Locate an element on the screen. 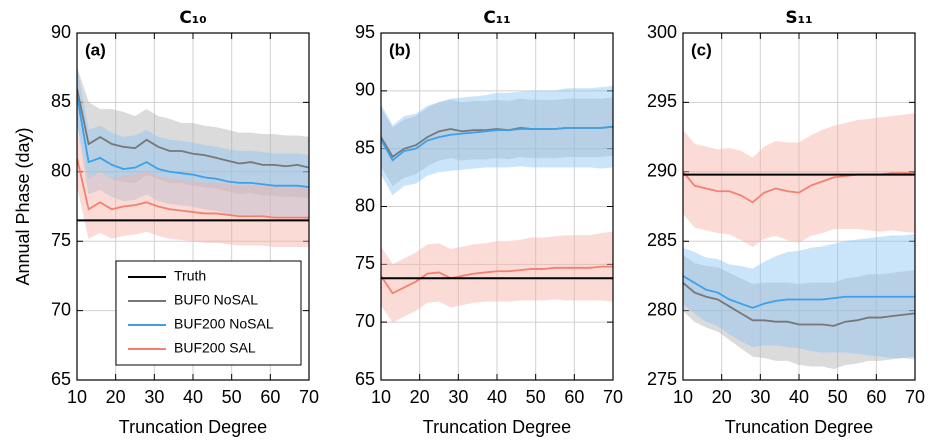 Image resolution: width=934 pixels, height=444 pixels. y-tick-label: 285 is located at coordinates (662, 240).